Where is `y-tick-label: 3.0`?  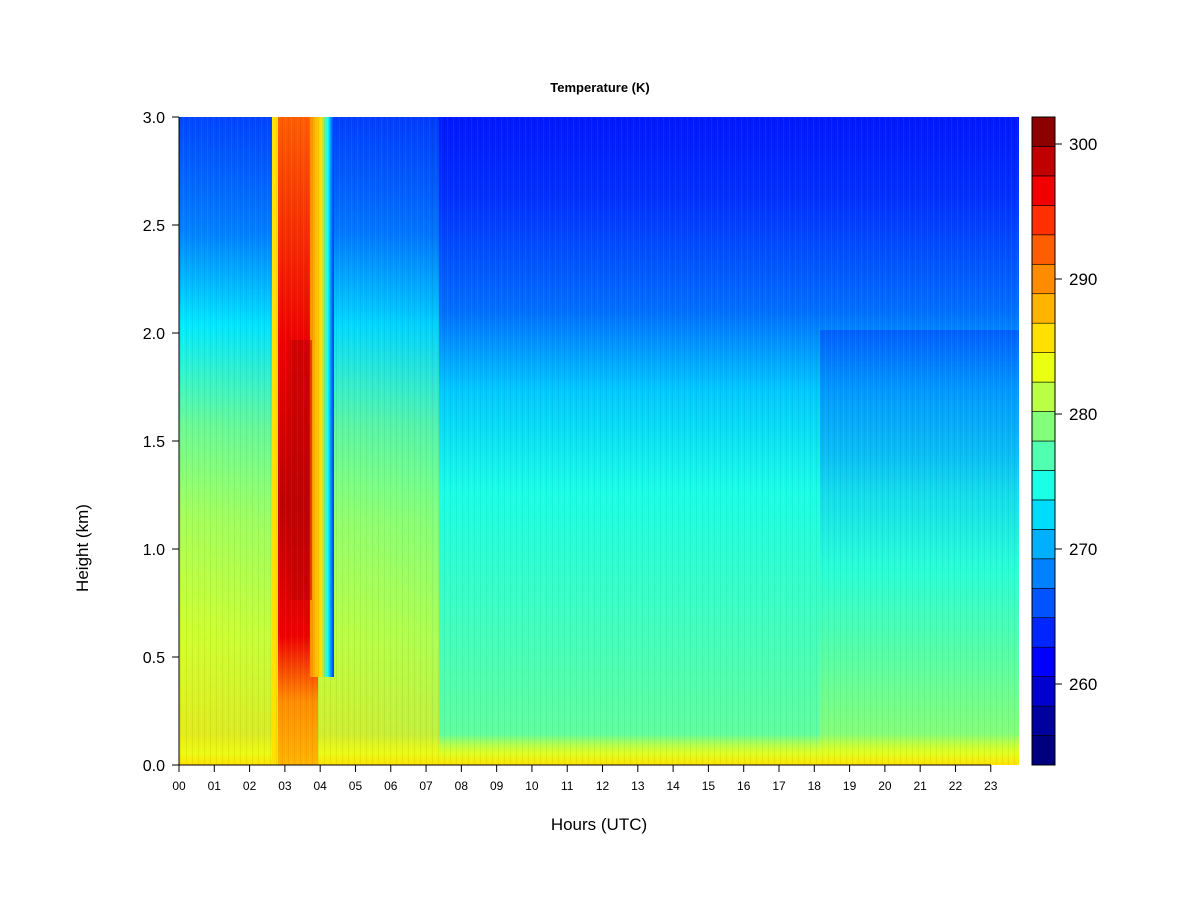
y-tick-label: 3.0 is located at coordinates (154, 118).